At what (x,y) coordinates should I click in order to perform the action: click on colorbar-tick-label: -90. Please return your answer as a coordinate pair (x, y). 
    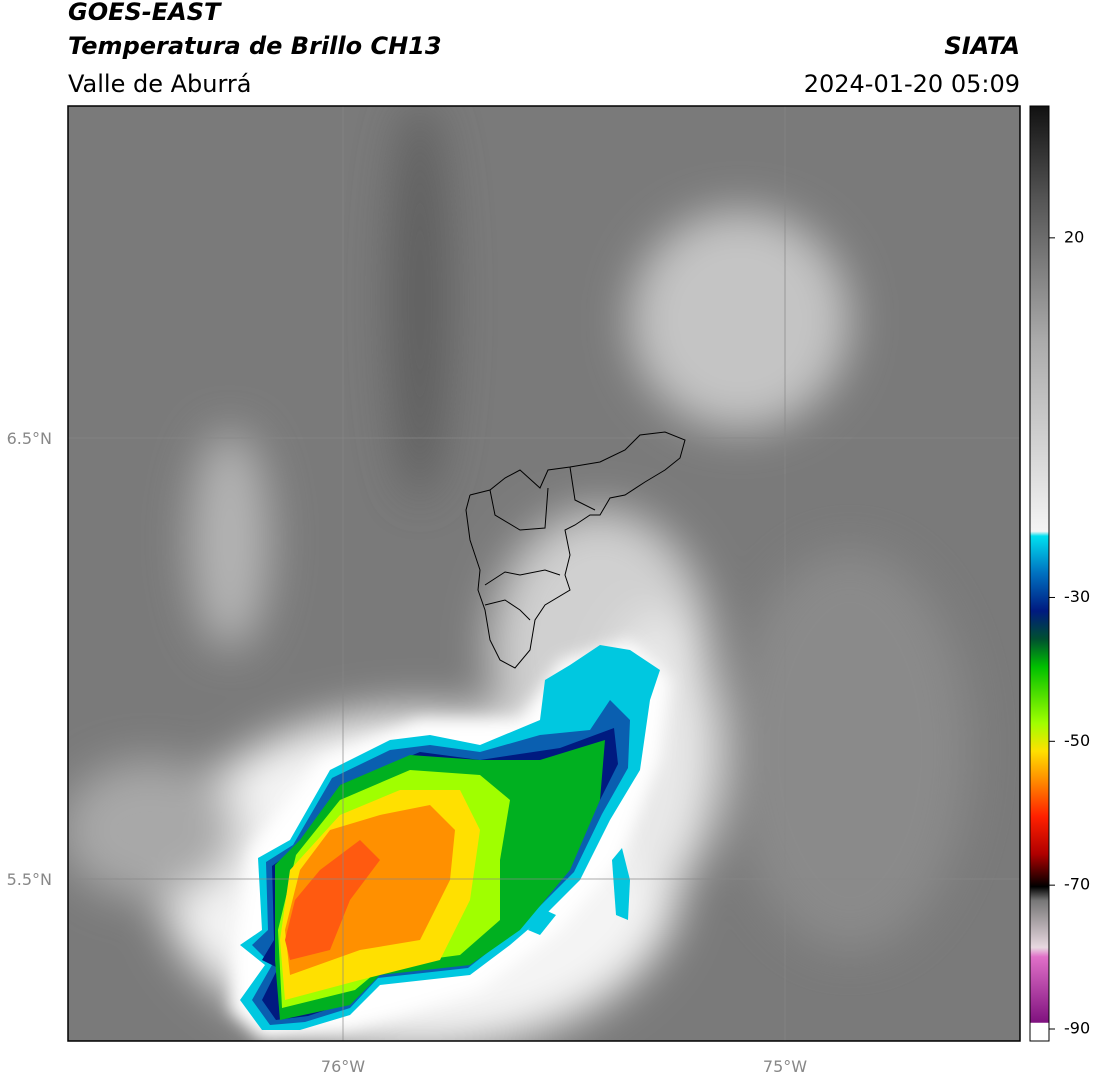
    Looking at the image, I should click on (1077, 1028).